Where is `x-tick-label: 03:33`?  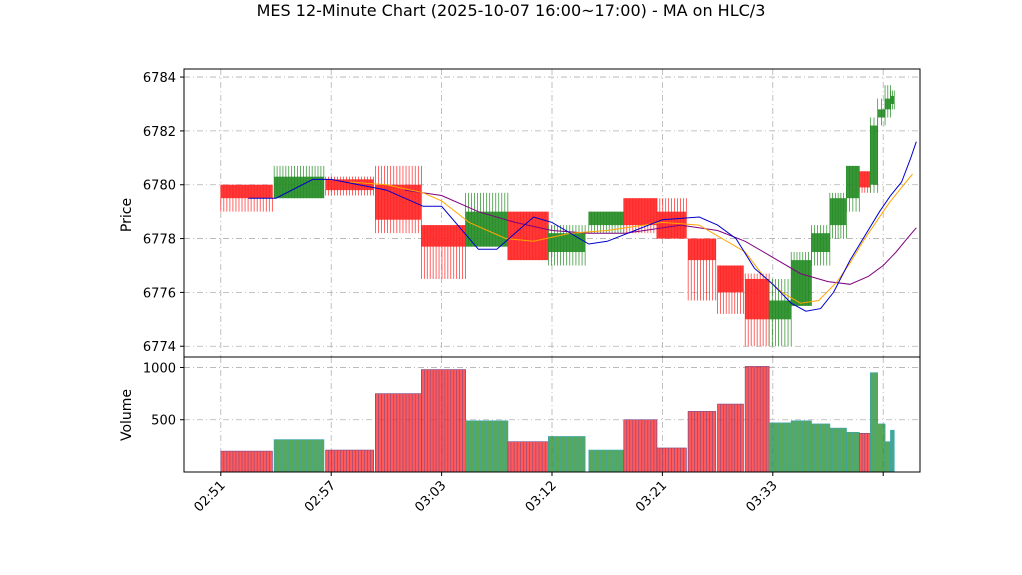
x-tick-label: 03:33 is located at coordinates (762, 496).